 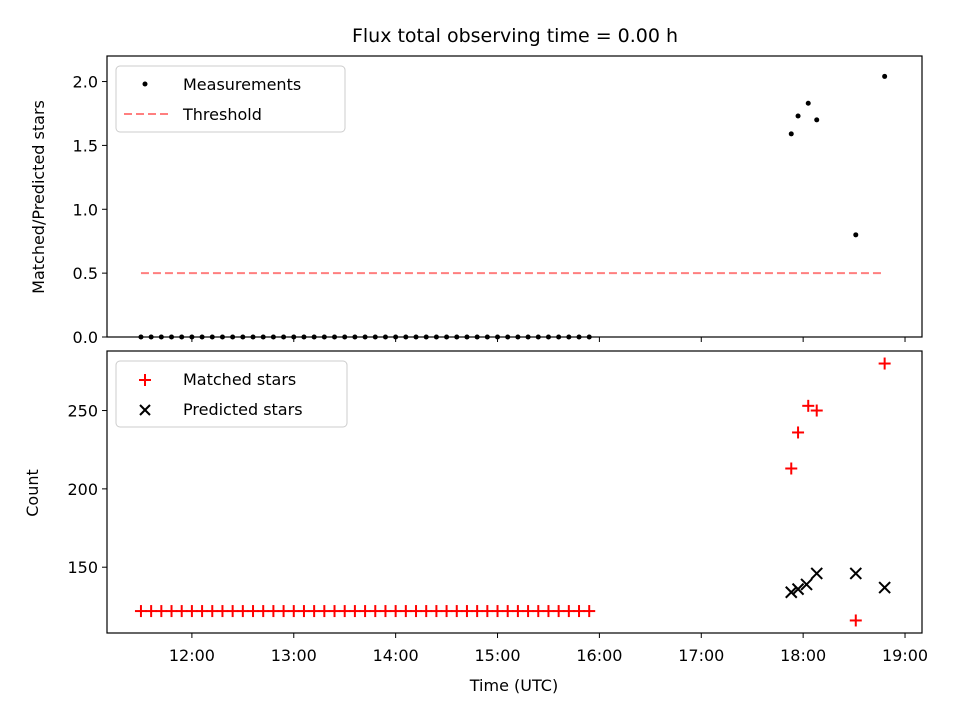 I want to click on bottom-x-ticks: 12:00 13:00 14:00 15:00 16:00 17:00 18:00 19:00, so click(x=548, y=649).